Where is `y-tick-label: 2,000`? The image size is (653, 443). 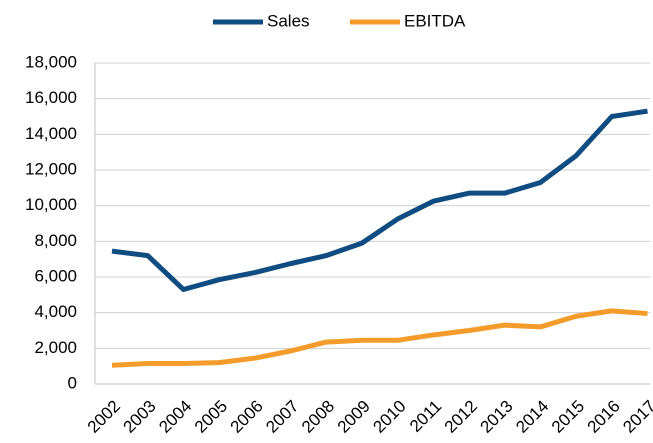 y-tick-label: 2,000 is located at coordinates (55, 347).